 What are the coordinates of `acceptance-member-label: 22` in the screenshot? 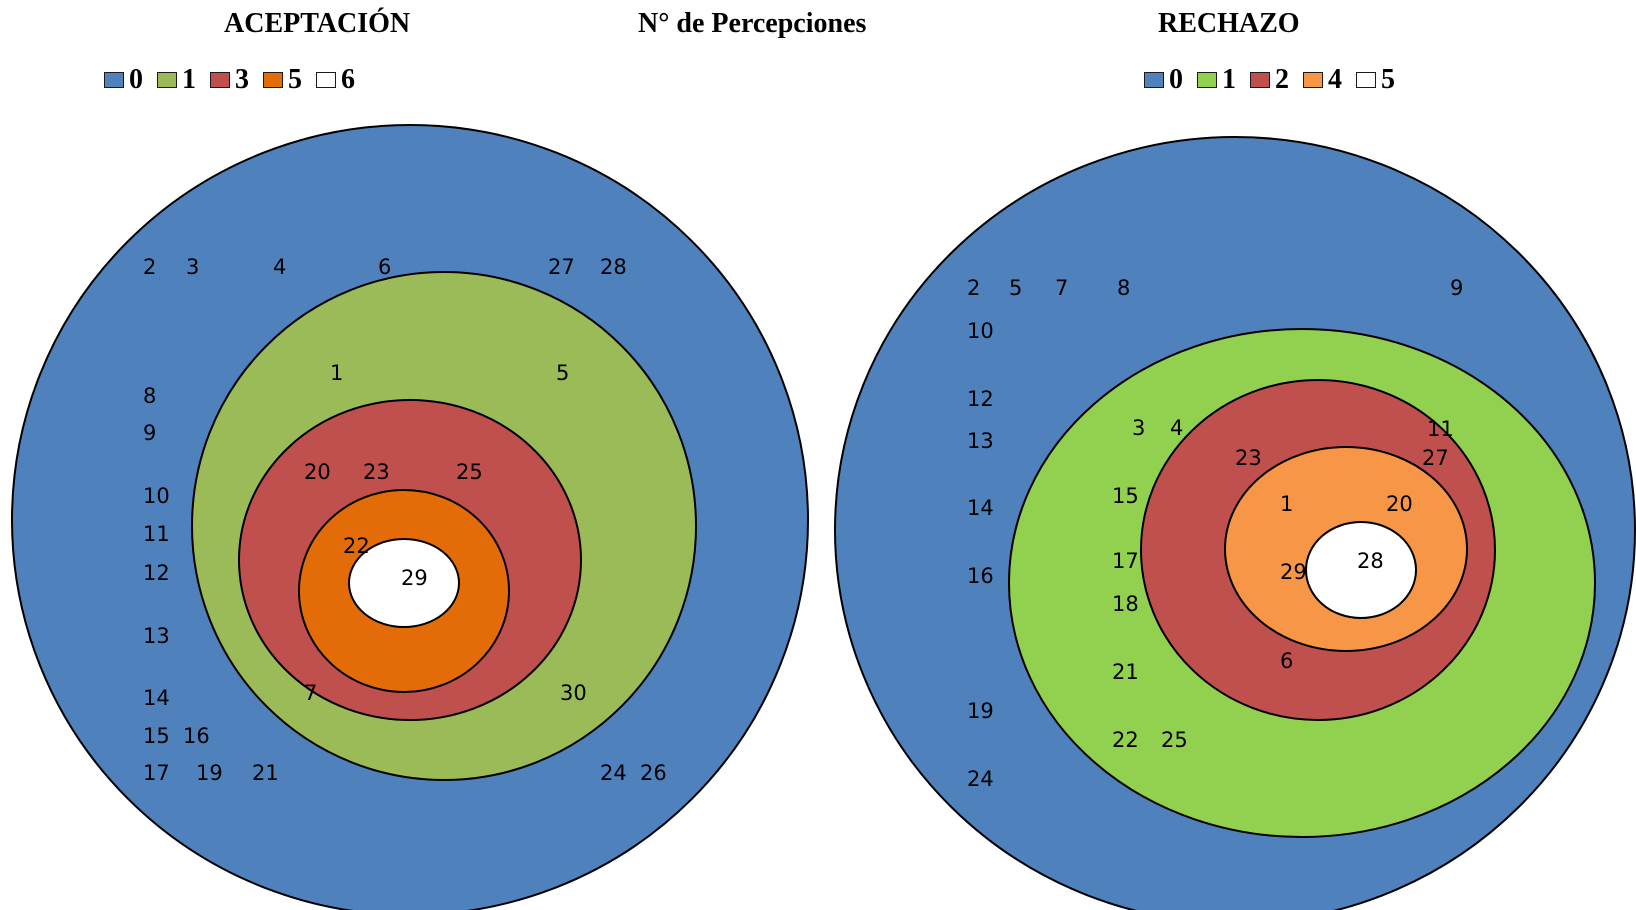 It's located at (356, 546).